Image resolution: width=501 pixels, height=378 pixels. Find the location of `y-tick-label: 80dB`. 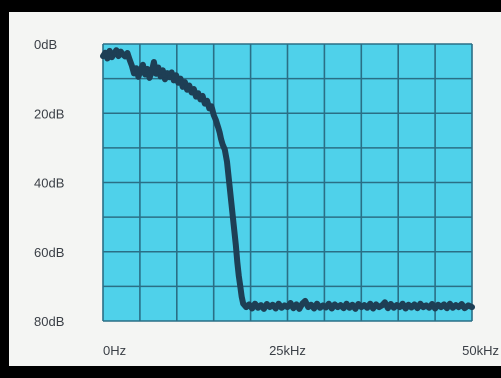

y-tick-label: 80dB is located at coordinates (49, 321).